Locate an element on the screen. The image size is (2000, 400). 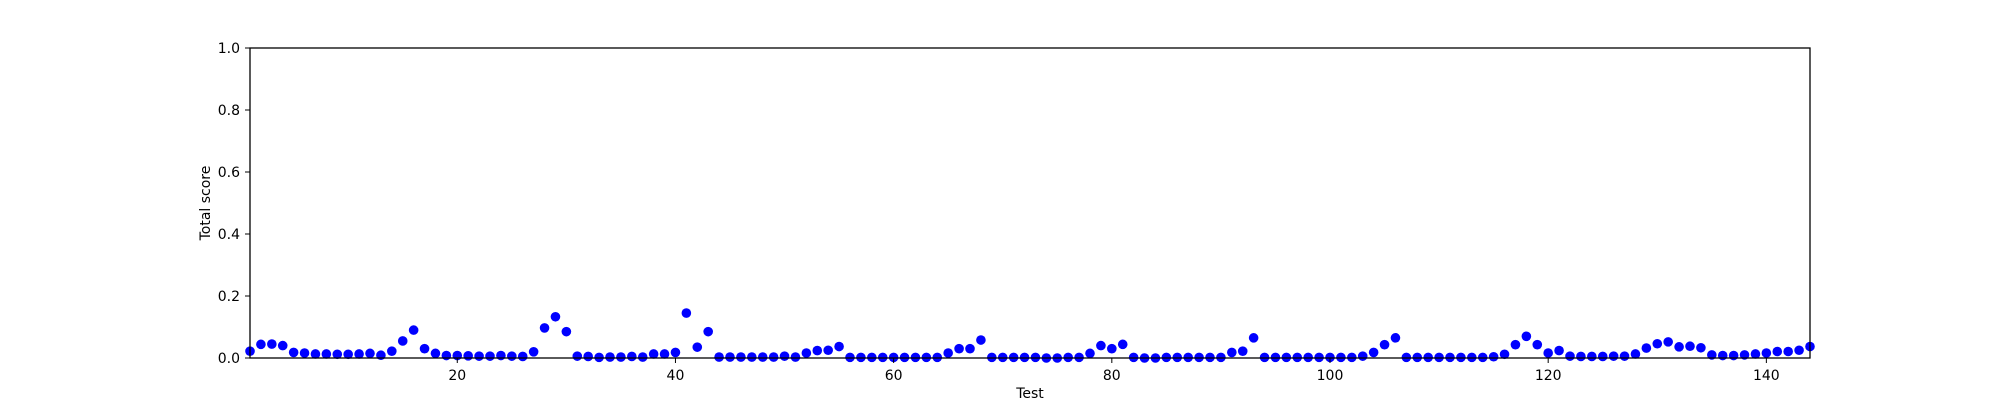
x-tick-label: 40 is located at coordinates (676, 376).